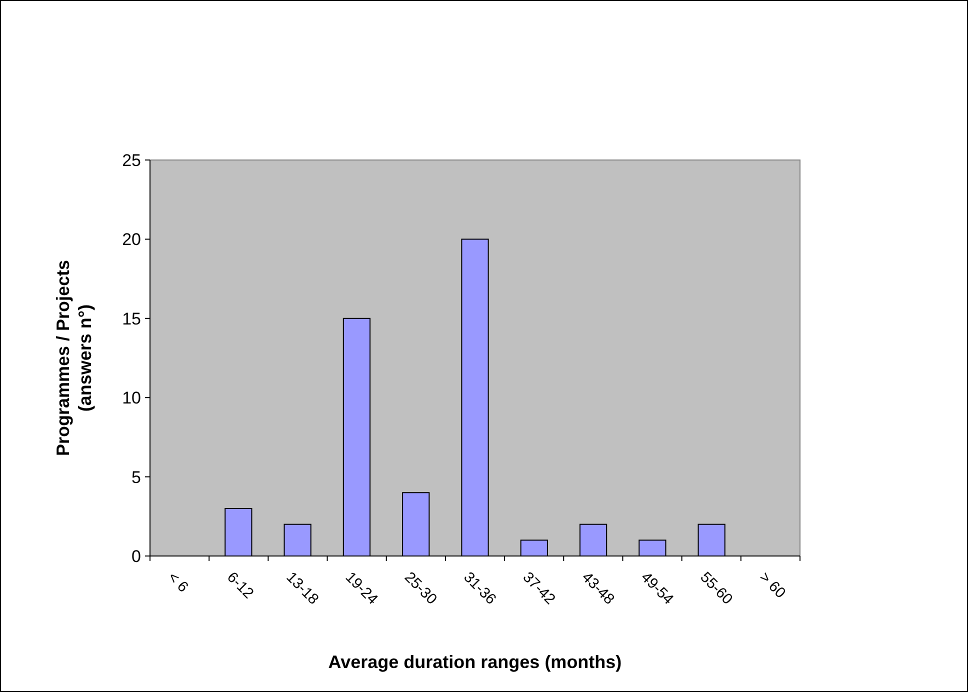 The image size is (969, 693). What do you see at coordinates (131, 318) in the screenshot?
I see `y-tick-label: 15` at bounding box center [131, 318].